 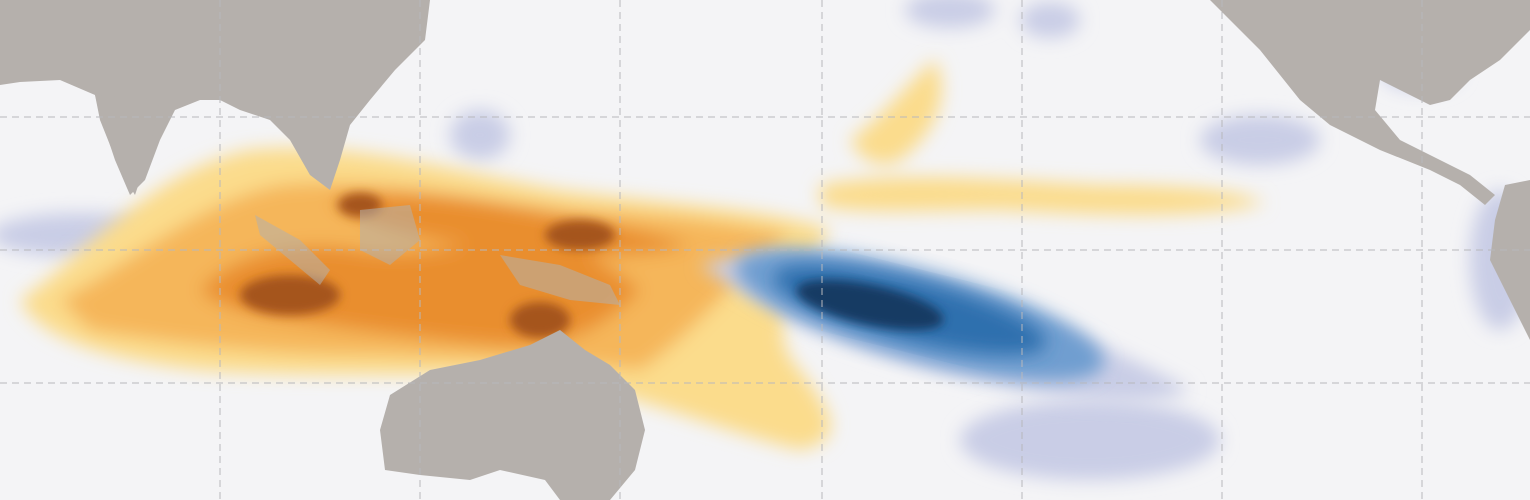 What do you see at coordinates (1370, 102) in the screenshot?
I see `north-america` at bounding box center [1370, 102].